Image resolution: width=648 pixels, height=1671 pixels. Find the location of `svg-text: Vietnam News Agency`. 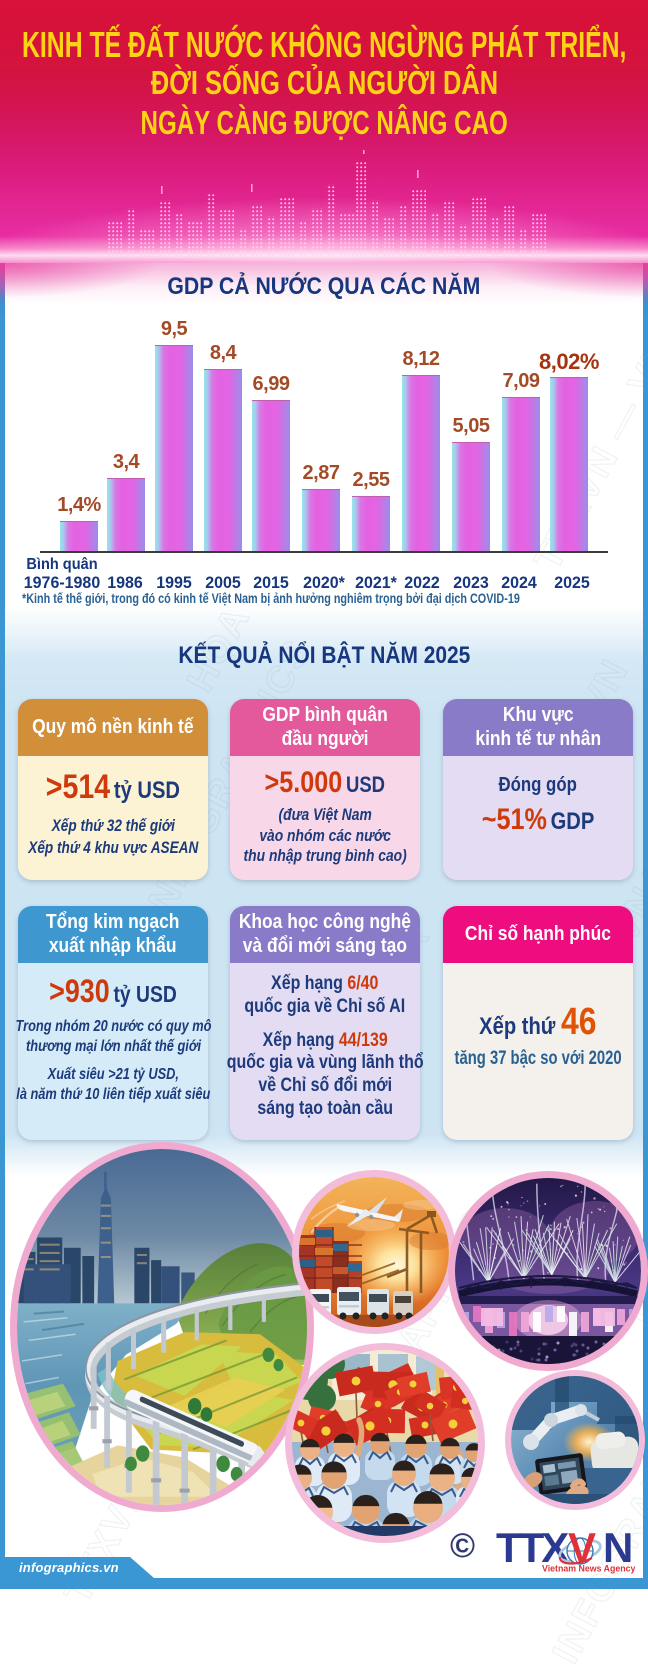

svg-text: Vietnam News Agency is located at coordinates (588, 1569).